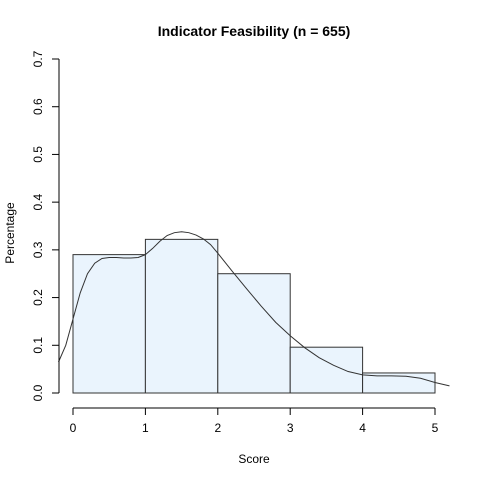 Image resolution: width=480 pixels, height=480 pixels. I want to click on y-tick-label-0: 0.0, so click(38, 392).